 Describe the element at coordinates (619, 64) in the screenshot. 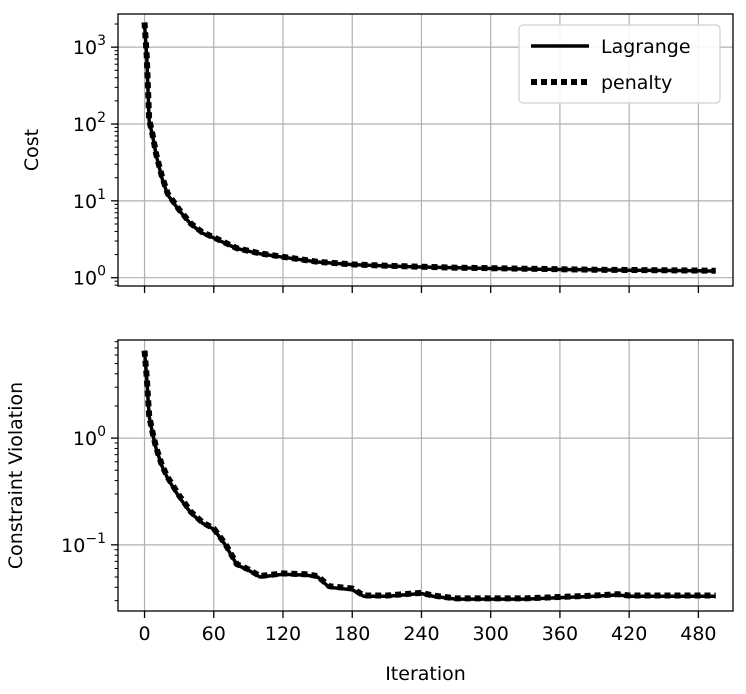

I see `legend: Lagrange penalty` at that location.